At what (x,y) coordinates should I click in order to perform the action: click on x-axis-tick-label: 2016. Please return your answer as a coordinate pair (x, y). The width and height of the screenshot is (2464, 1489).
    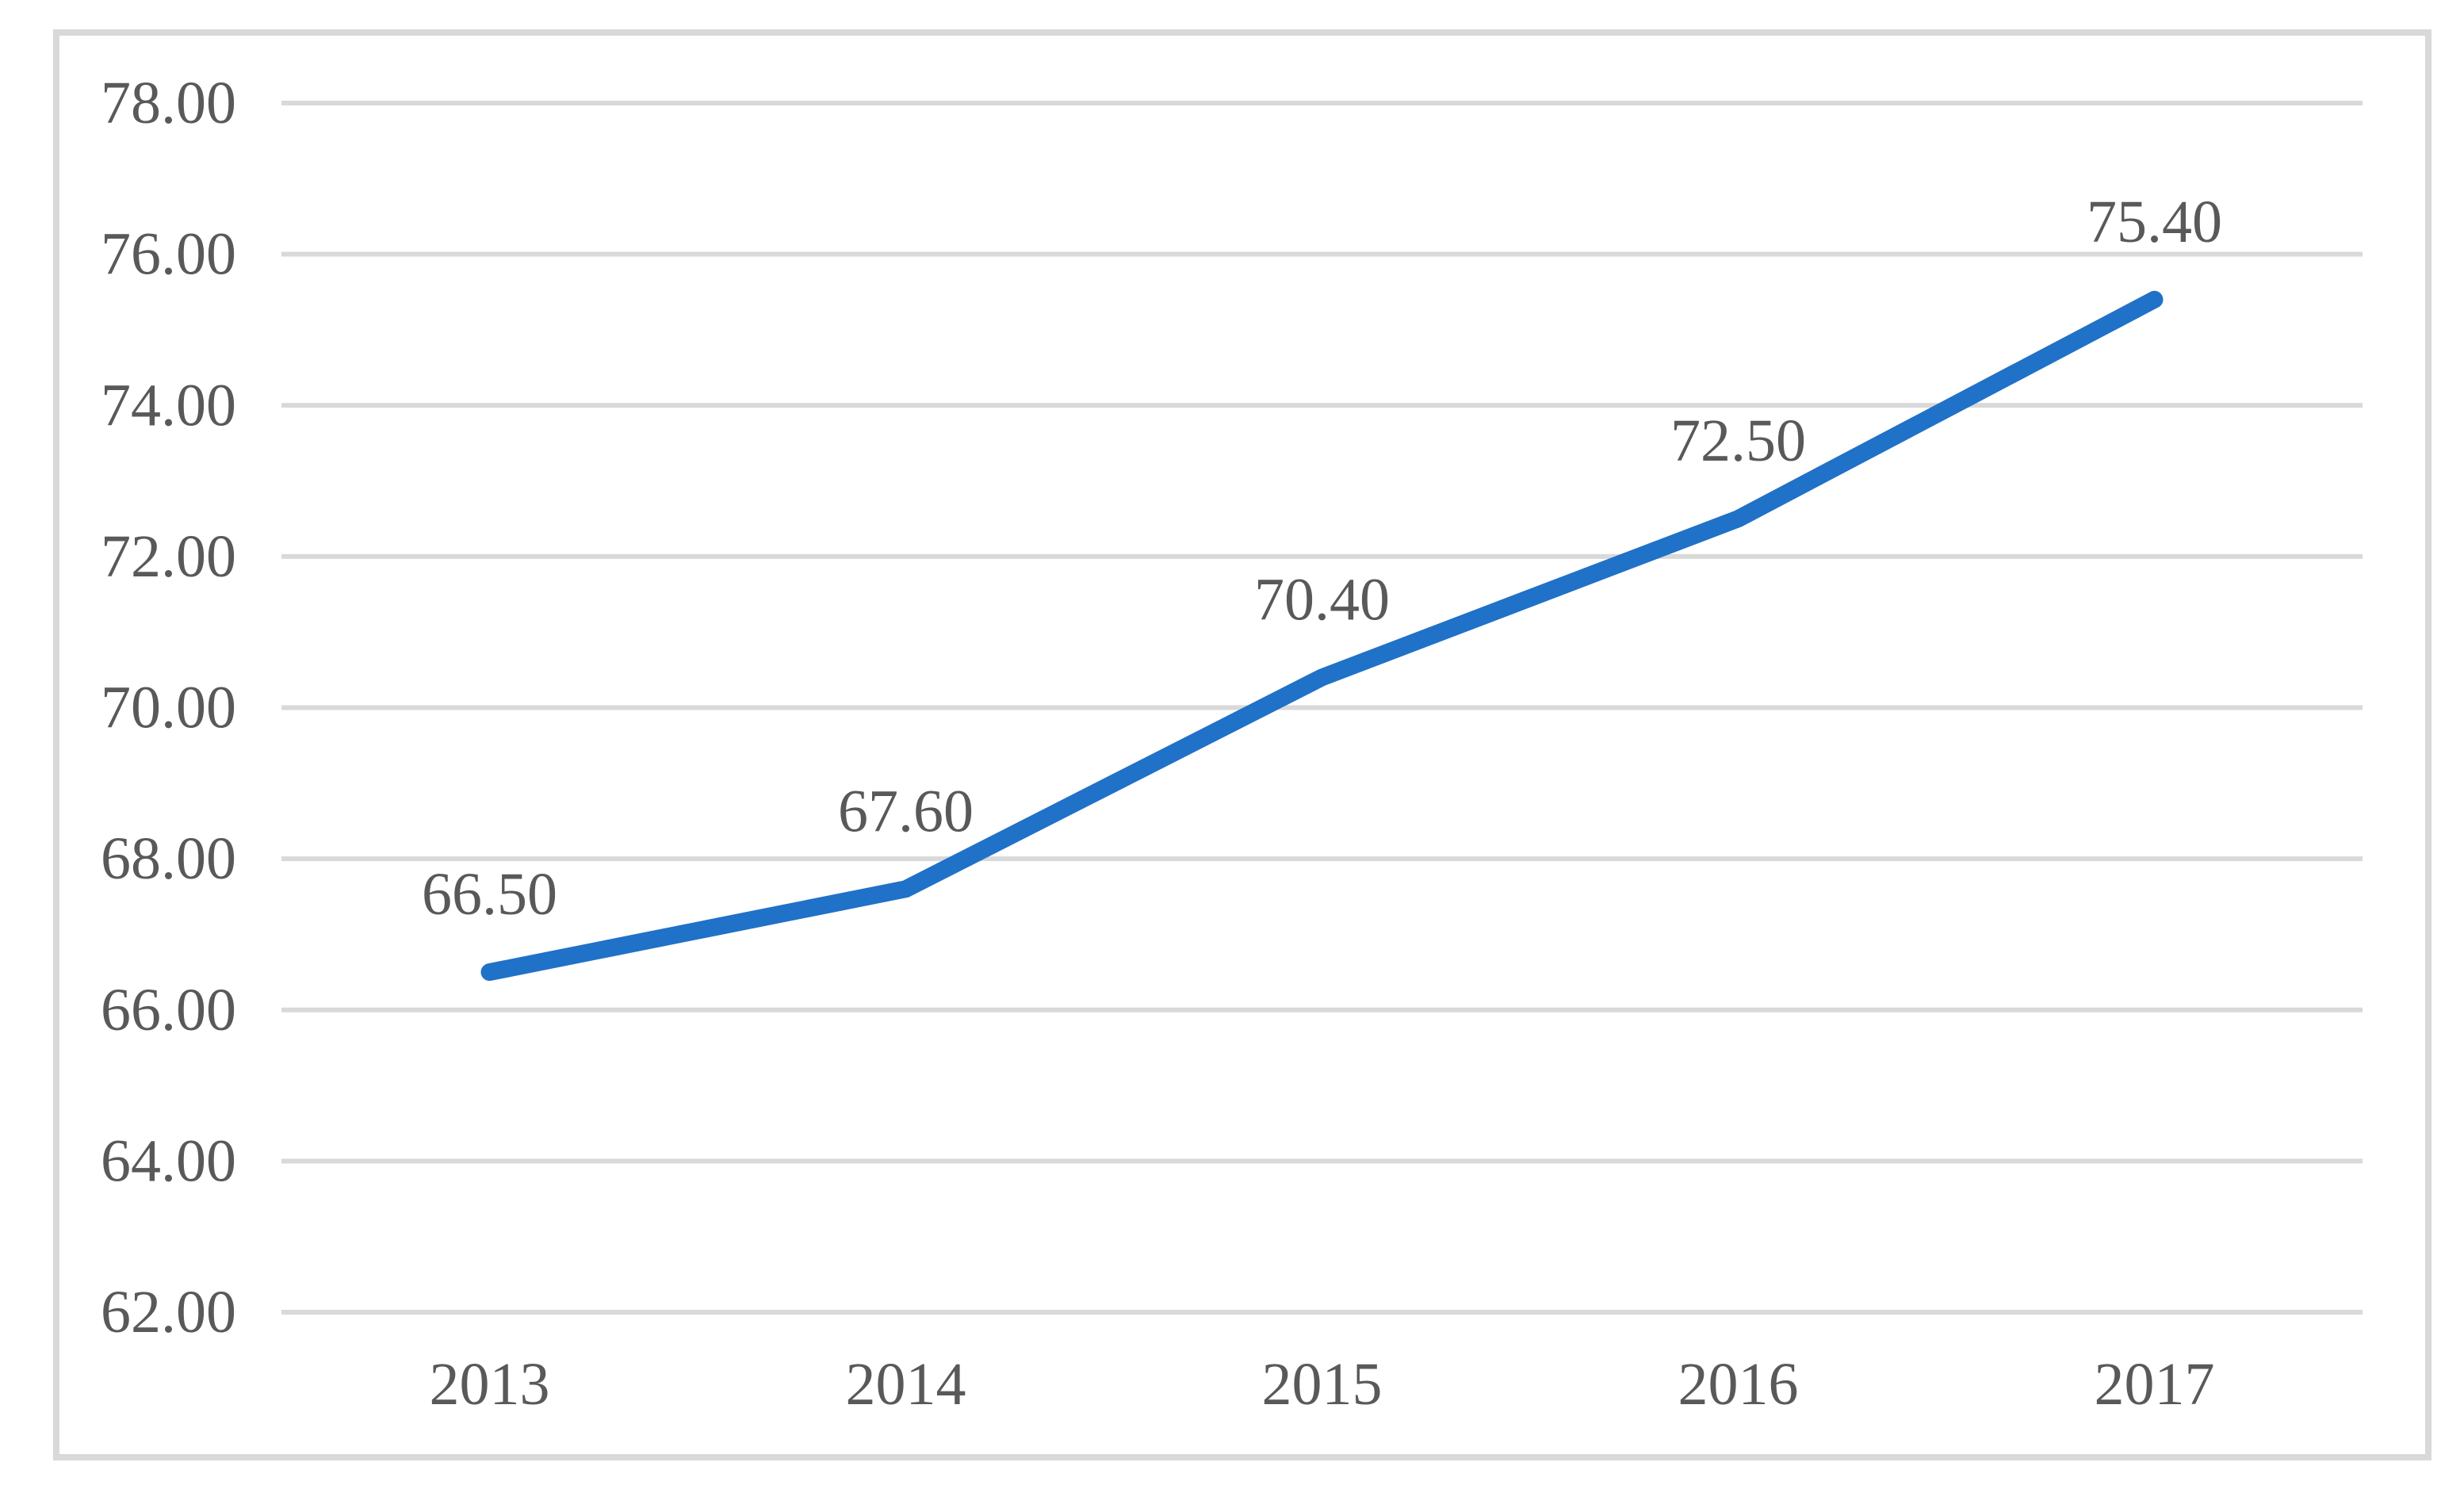
    Looking at the image, I should click on (1739, 1384).